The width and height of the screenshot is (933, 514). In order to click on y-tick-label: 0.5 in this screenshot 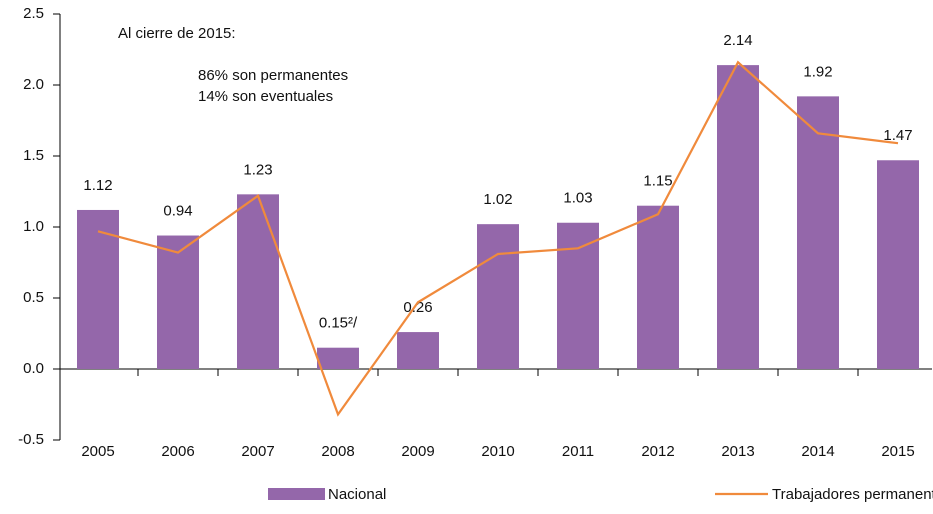, I will do `click(33, 297)`.